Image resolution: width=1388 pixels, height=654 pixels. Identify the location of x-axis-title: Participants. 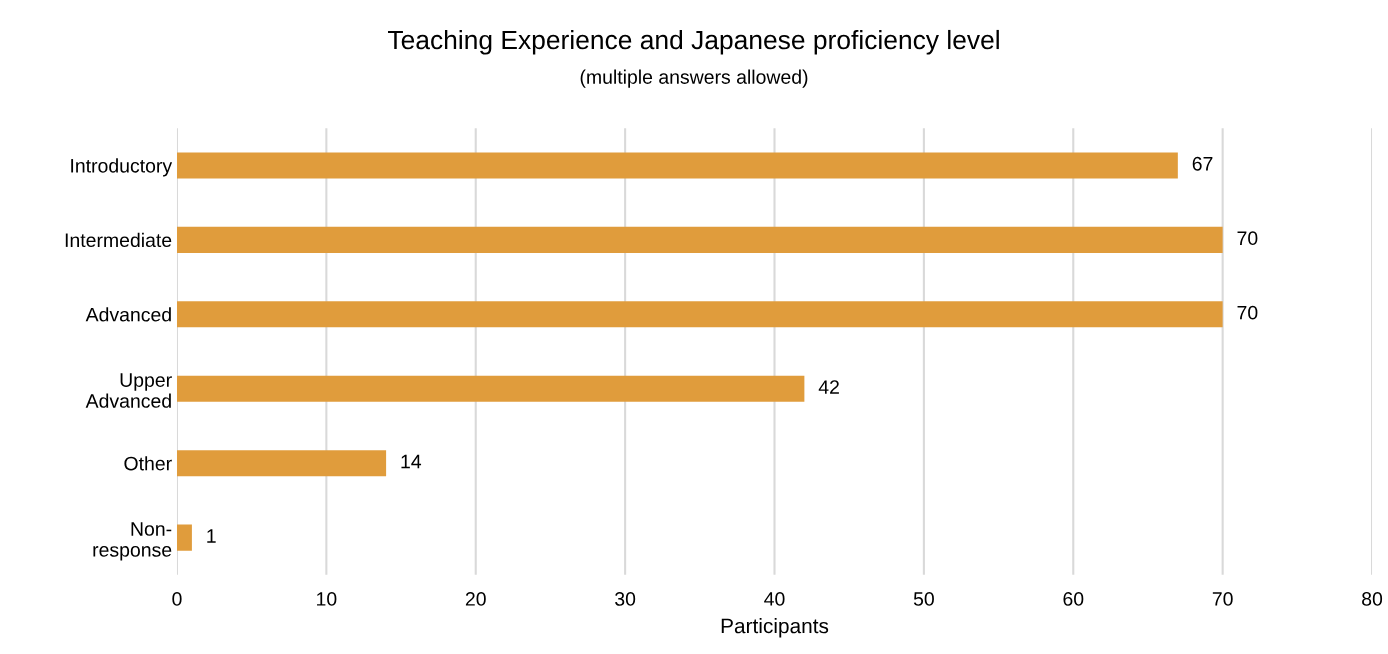
(775, 627).